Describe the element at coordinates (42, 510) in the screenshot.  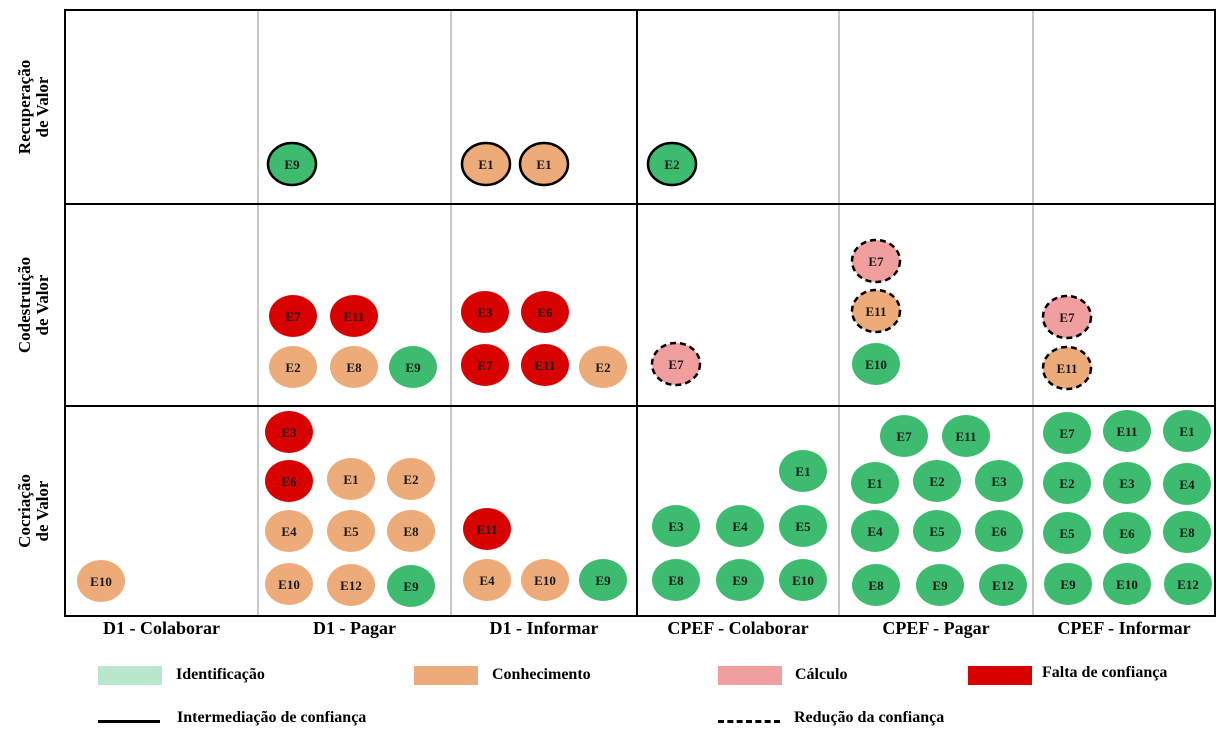
I see `row-label-cocriacao-line2: de Valor` at that location.